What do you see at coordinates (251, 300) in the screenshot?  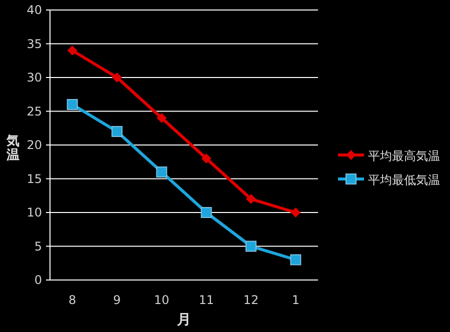 I see `x-tick-label: 12` at bounding box center [251, 300].